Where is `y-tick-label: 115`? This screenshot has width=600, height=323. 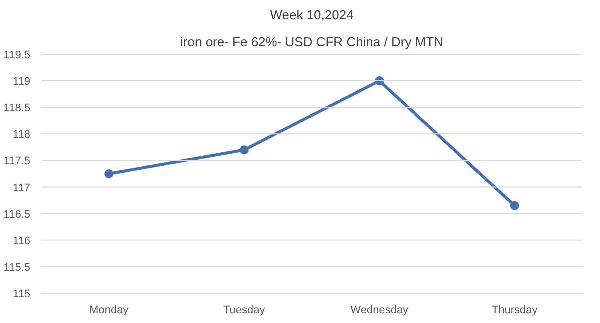 y-tick-label: 115 is located at coordinates (21, 294).